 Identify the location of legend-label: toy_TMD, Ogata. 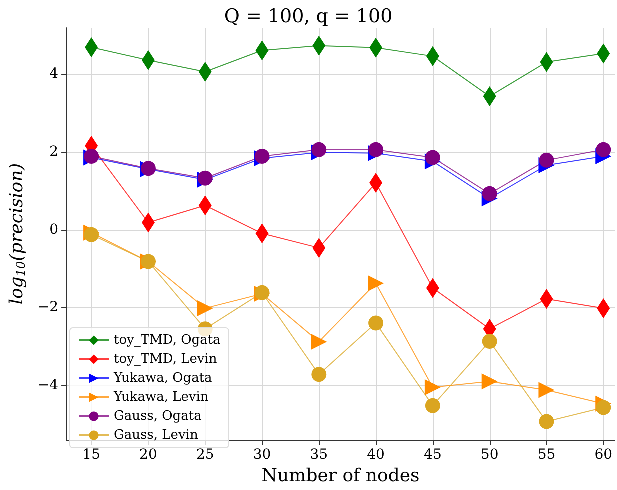
(168, 340).